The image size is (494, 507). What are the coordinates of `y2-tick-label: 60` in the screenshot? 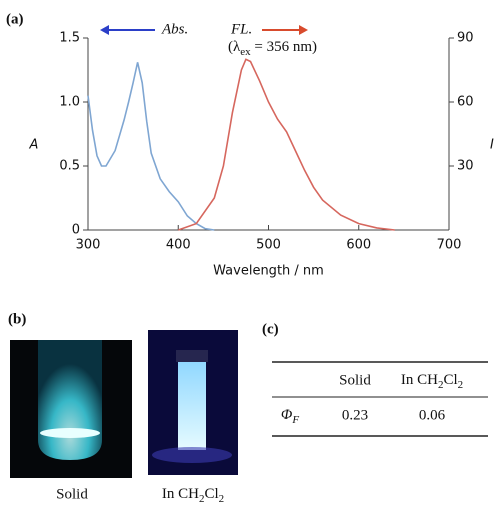 It's located at (465, 102).